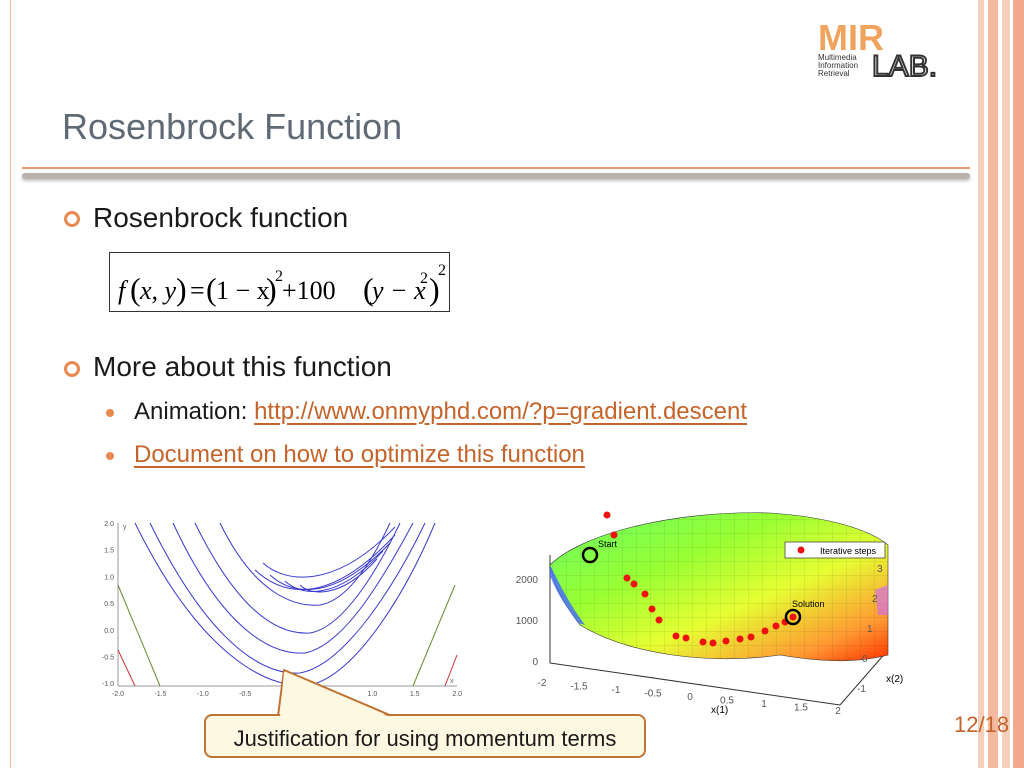 The height and width of the screenshot is (768, 1024). What do you see at coordinates (719, 710) in the screenshot?
I see `surface-x-label: x(1)` at bounding box center [719, 710].